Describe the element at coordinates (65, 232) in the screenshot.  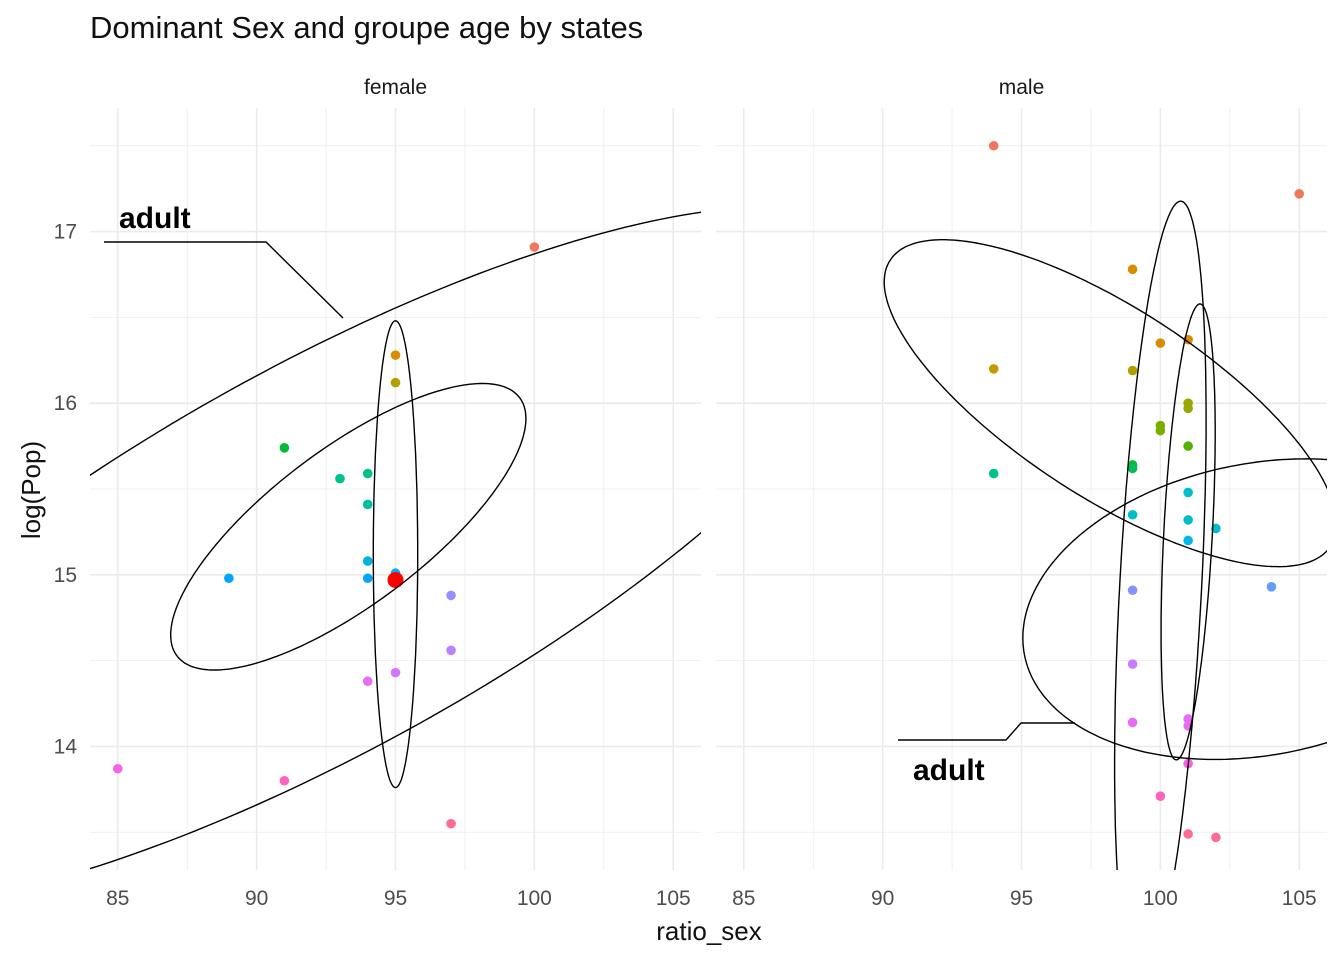
I see `y-tick-label: 17` at that location.